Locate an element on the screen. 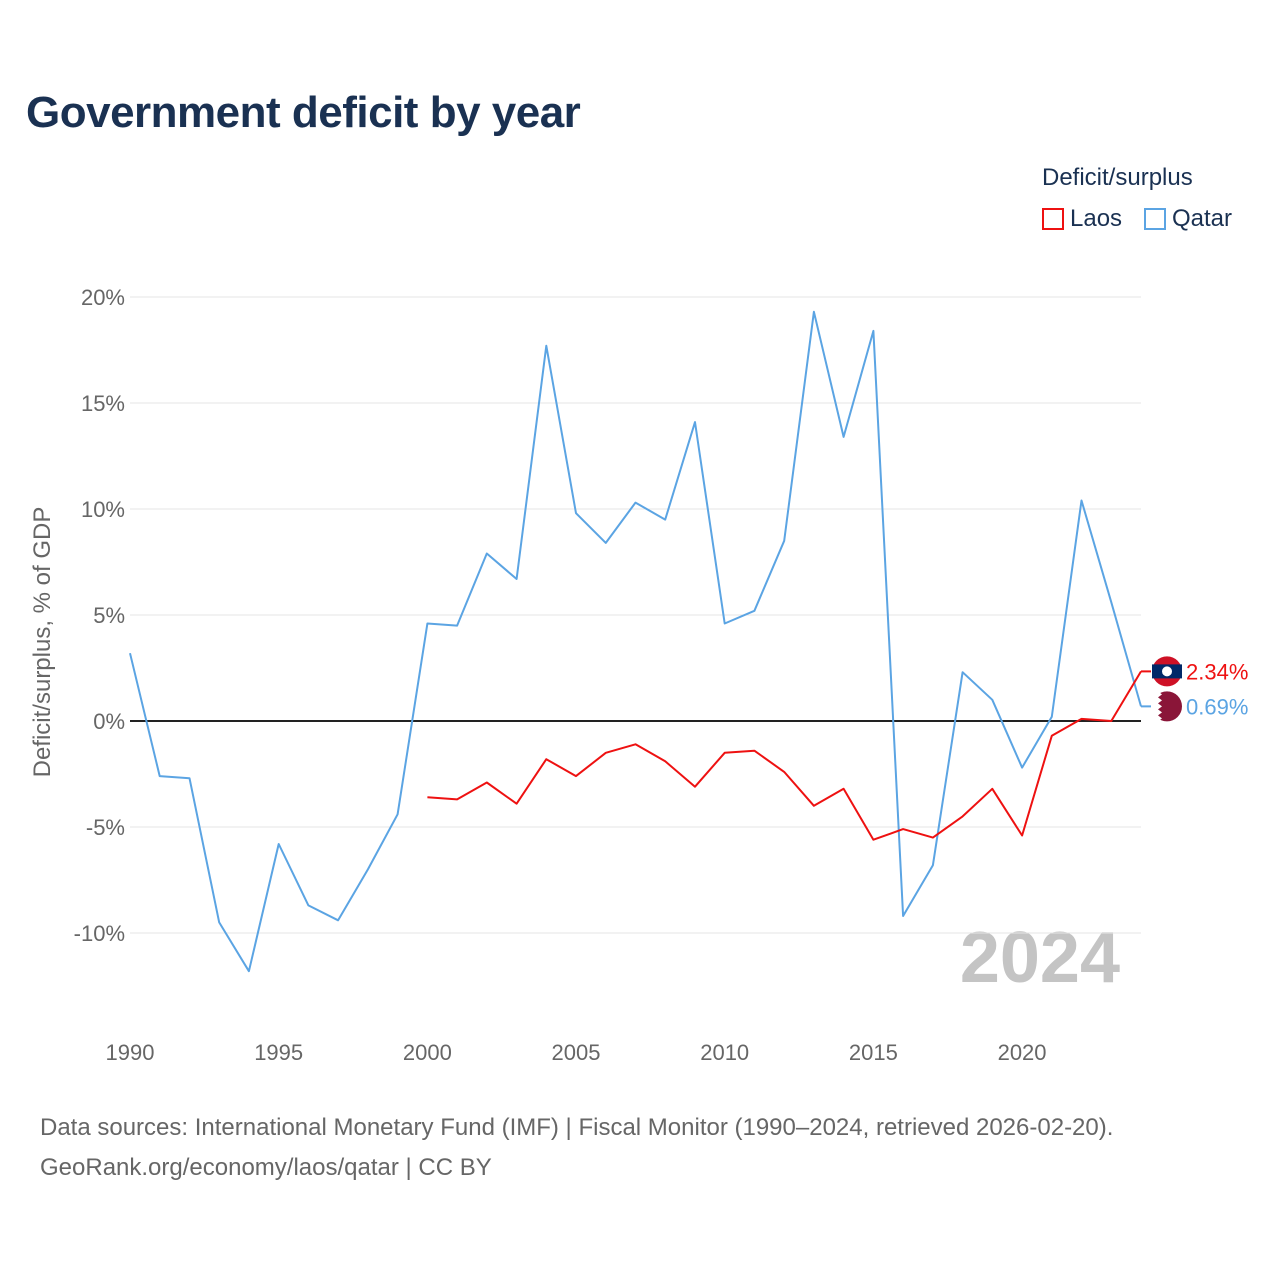 The image size is (1280, 1280). series-line-laos is located at coordinates (784, 755).